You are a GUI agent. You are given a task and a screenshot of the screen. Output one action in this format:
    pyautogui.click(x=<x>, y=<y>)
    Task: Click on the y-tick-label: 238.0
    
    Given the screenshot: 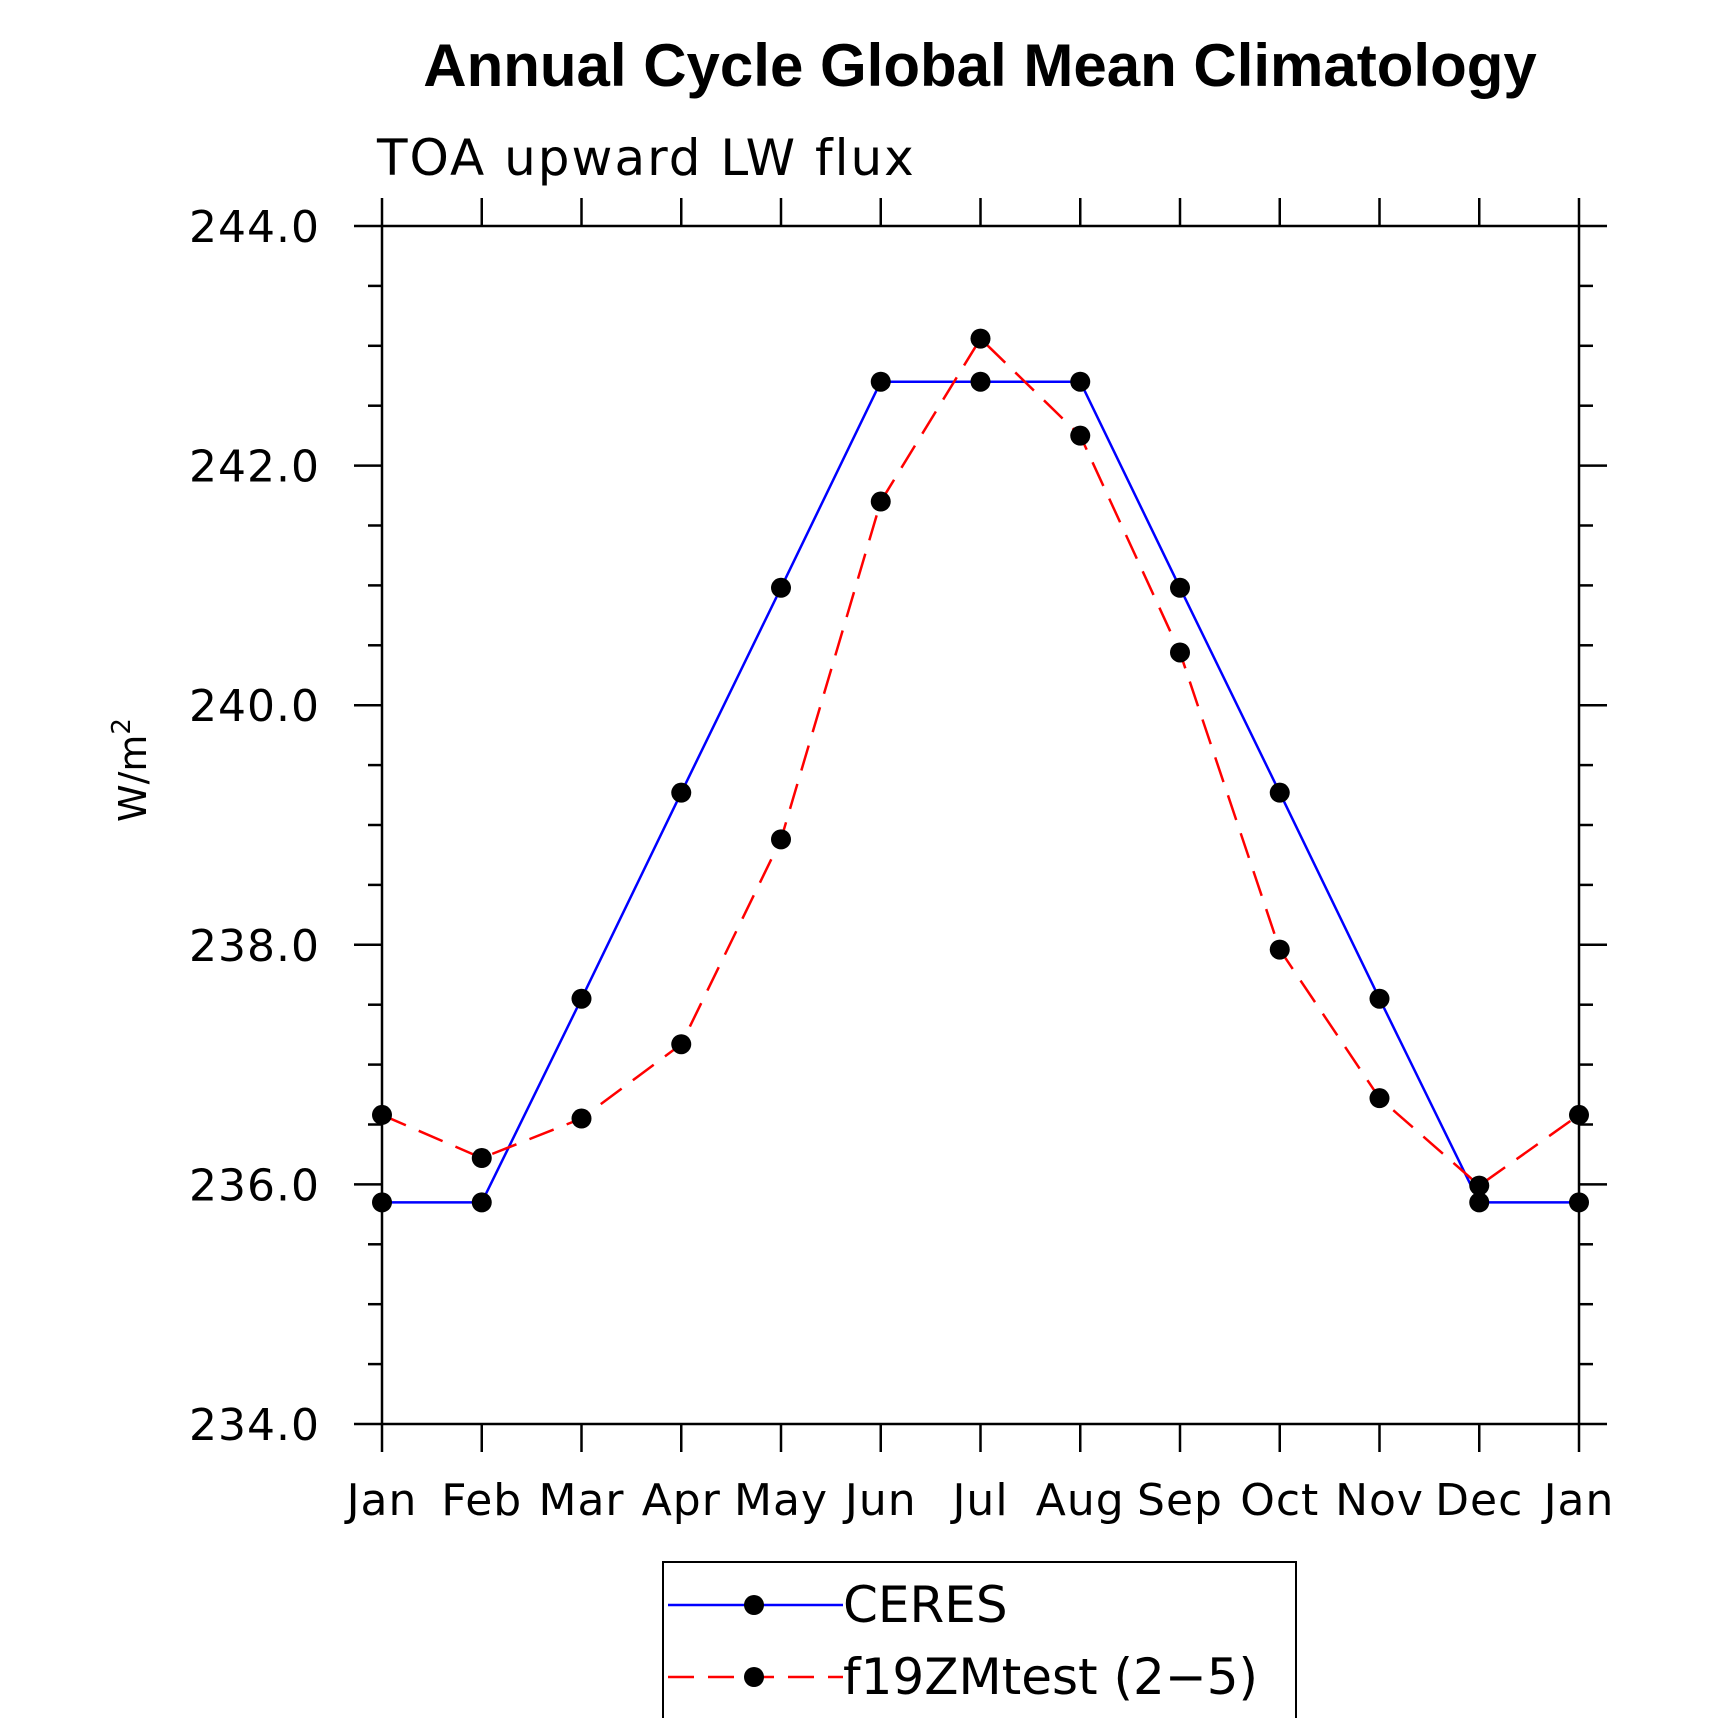 What is the action you would take?
    pyautogui.click(x=254, y=946)
    